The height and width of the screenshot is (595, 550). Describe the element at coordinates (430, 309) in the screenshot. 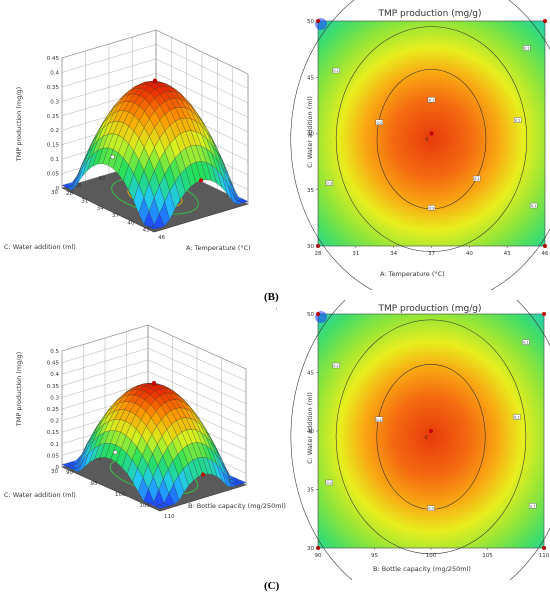

I see `chart-title: TMP production (mg/g)` at that location.